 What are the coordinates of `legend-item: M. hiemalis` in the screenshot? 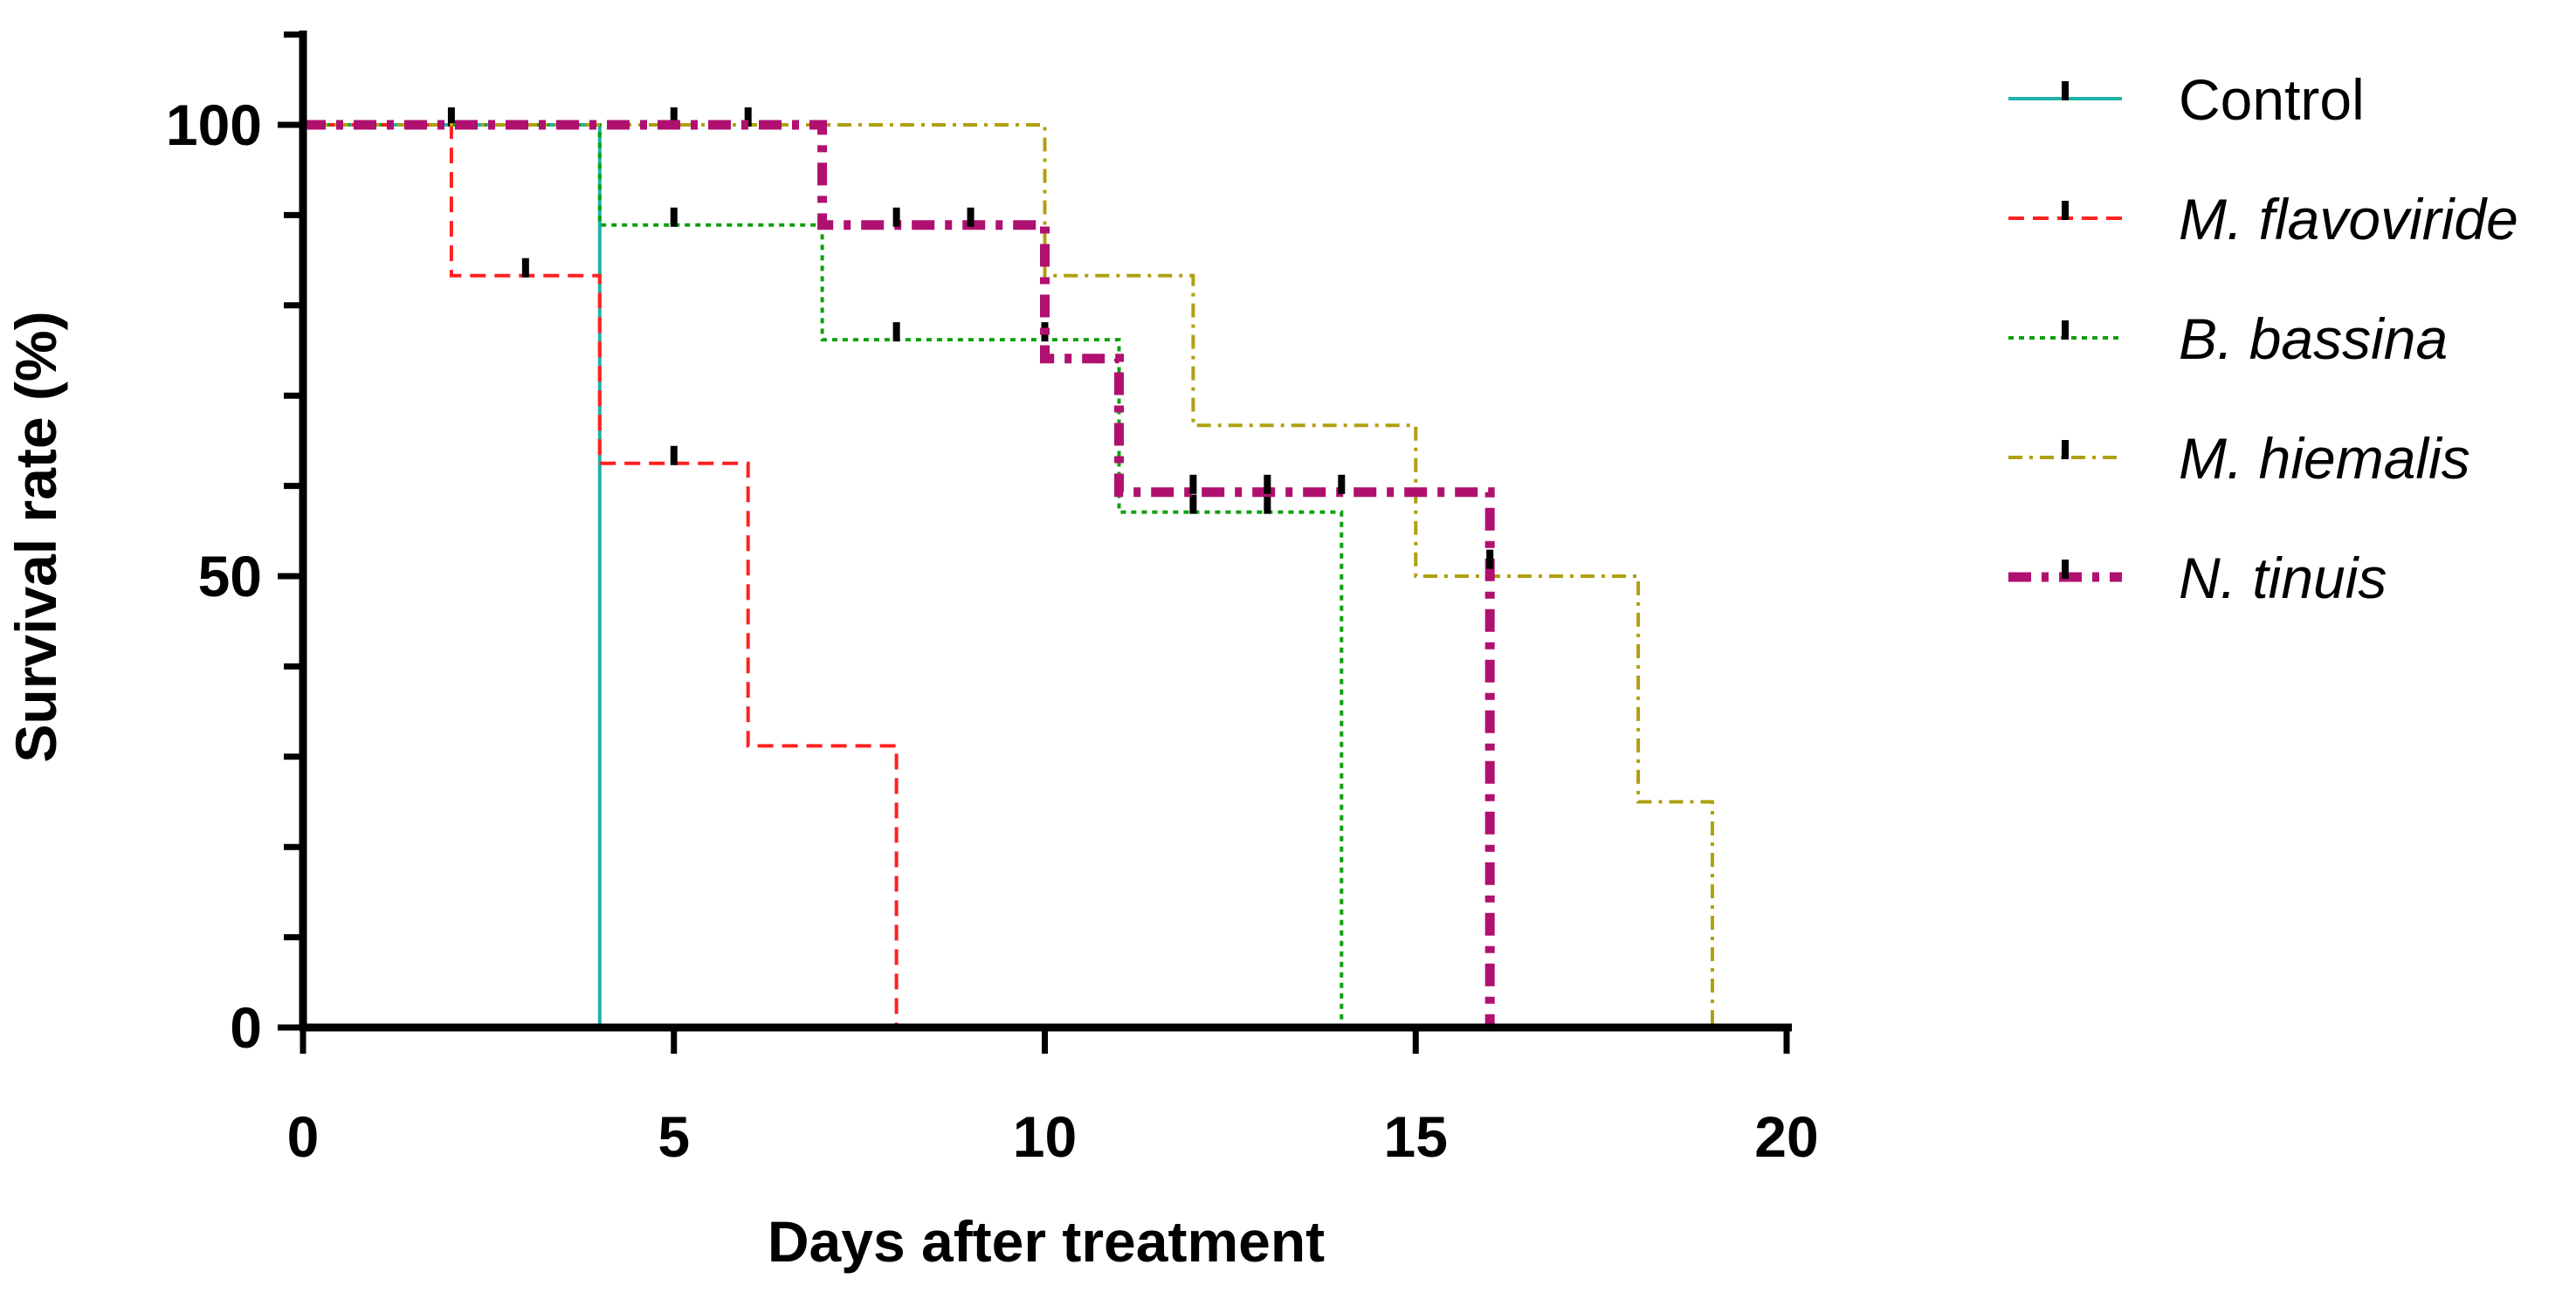 It's located at (2239, 458).